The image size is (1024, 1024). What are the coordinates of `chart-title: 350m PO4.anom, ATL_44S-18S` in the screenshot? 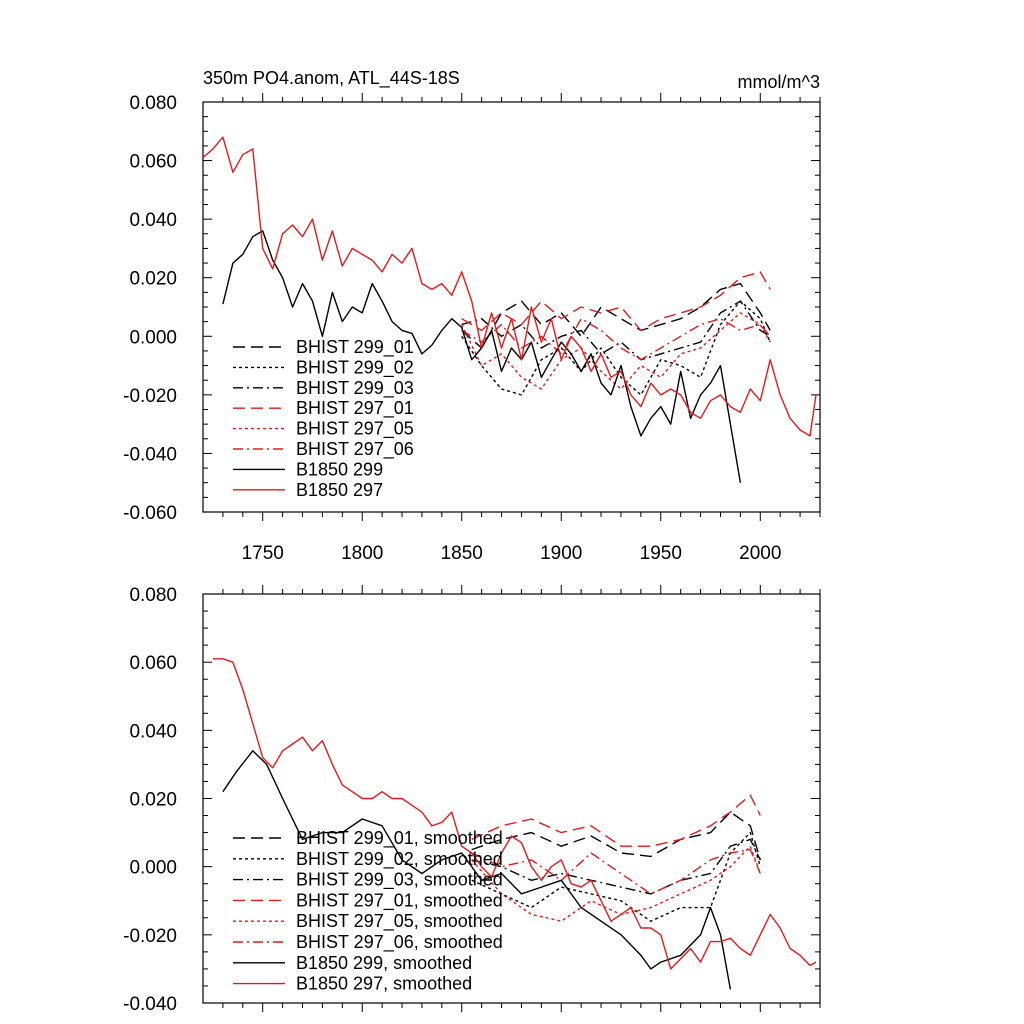 It's located at (331, 78).